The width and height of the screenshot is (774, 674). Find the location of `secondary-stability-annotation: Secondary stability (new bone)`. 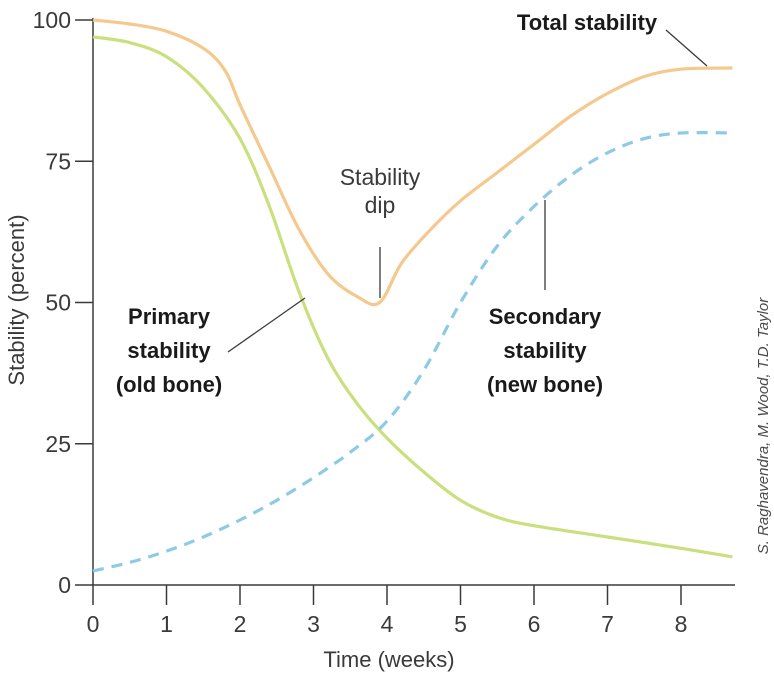

secondary-stability-annotation: Secondary stability (new bone) is located at coordinates (545, 350).